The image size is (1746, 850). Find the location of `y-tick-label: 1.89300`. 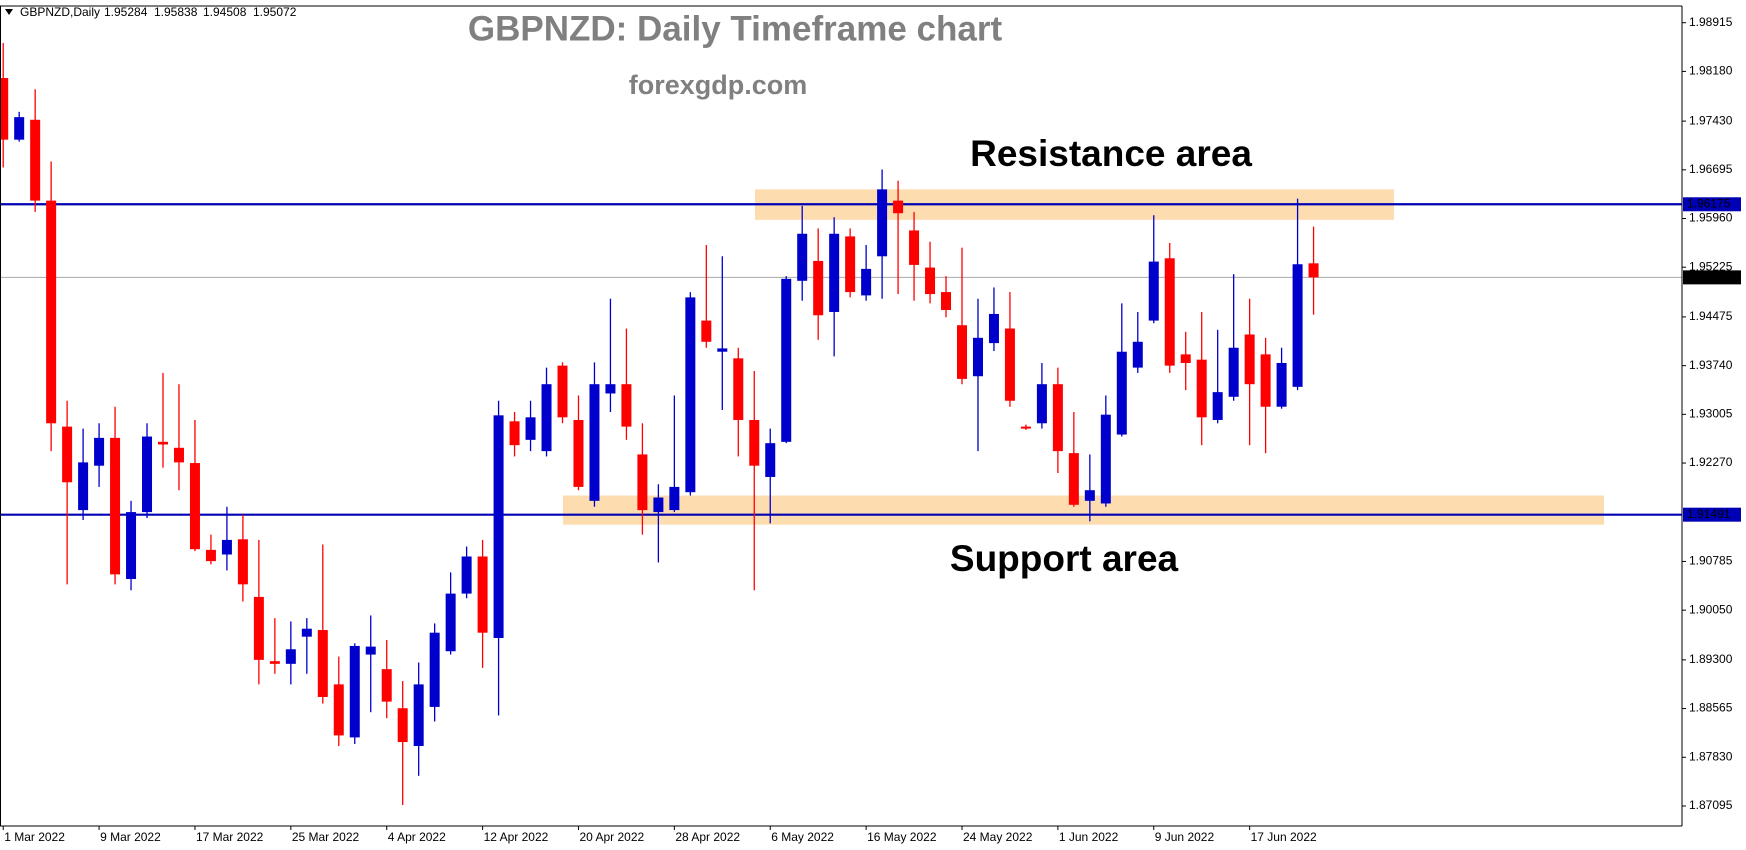

y-tick-label: 1.89300 is located at coordinates (1711, 659).